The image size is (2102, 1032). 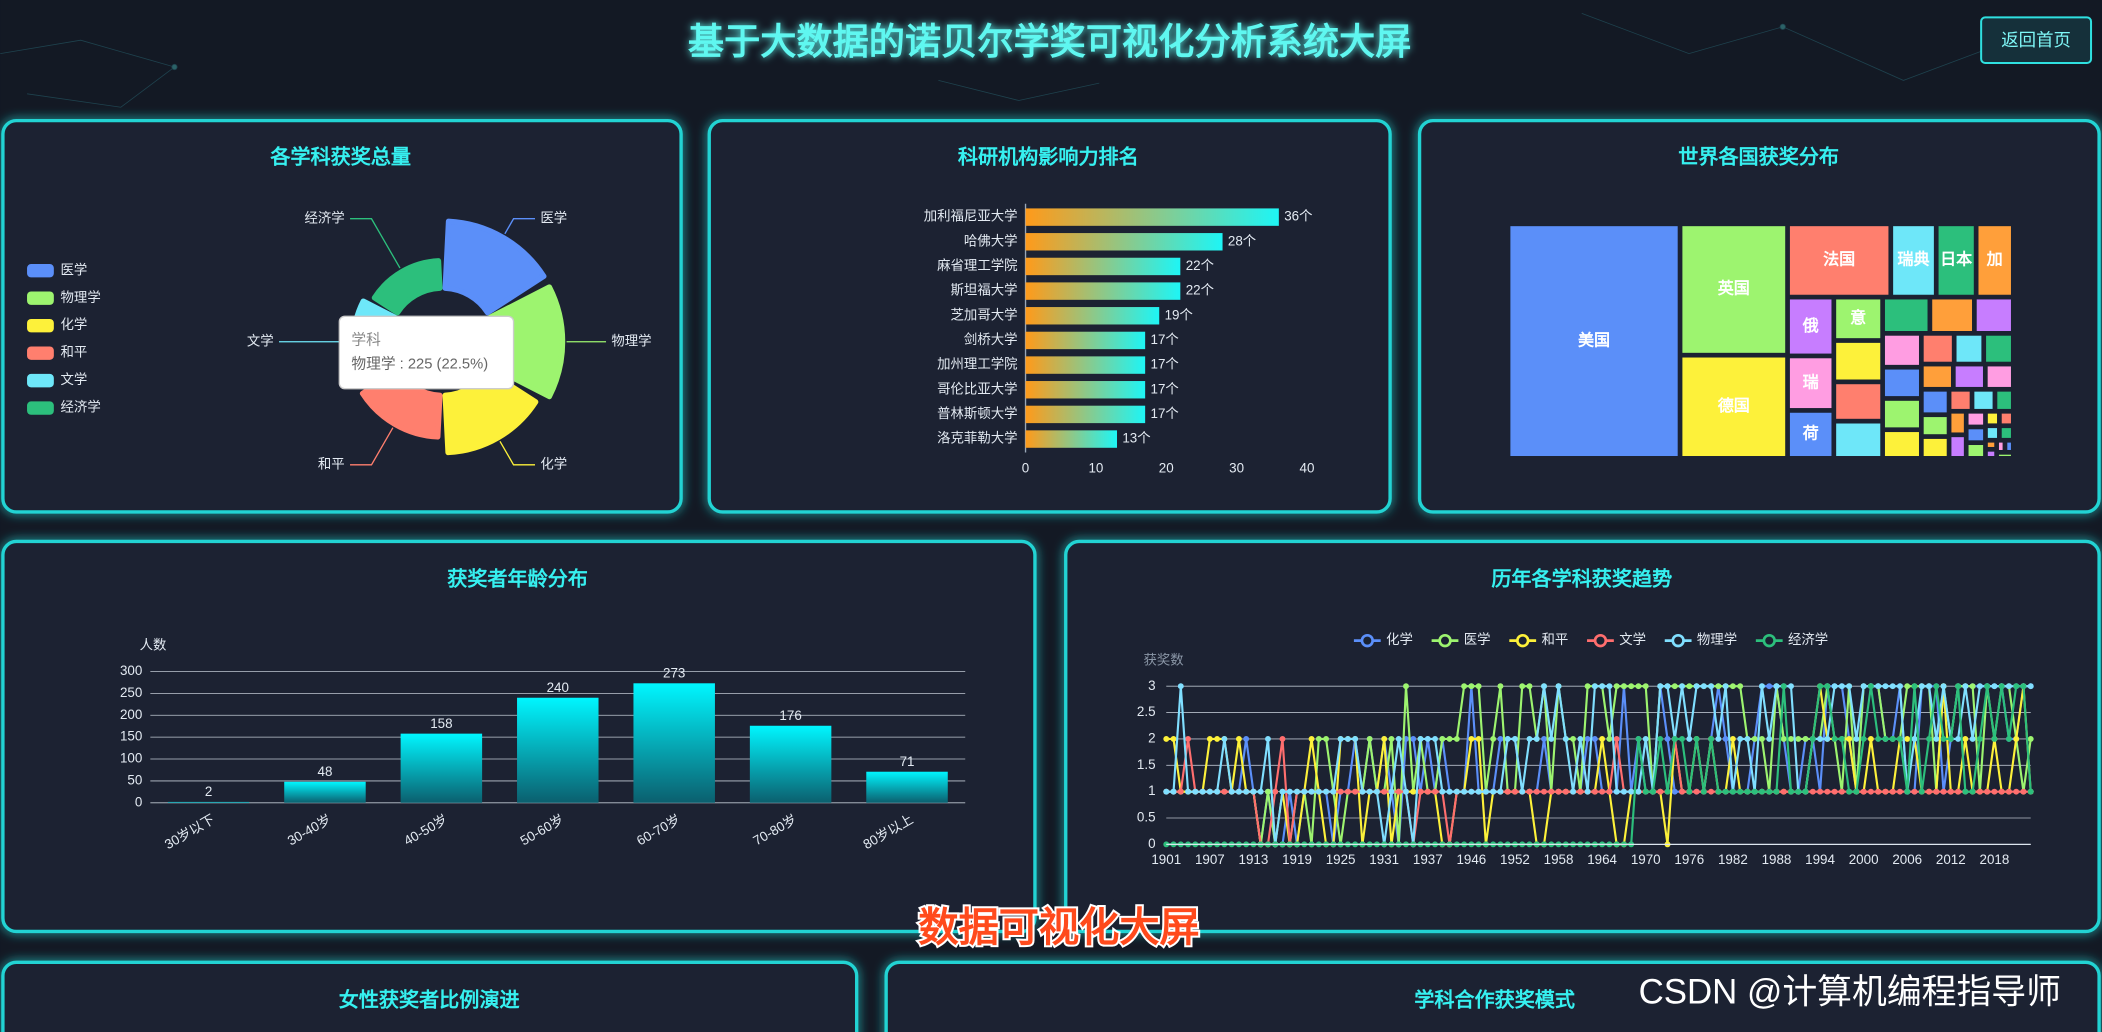 I want to click on value-label: 2, so click(x=208, y=791).